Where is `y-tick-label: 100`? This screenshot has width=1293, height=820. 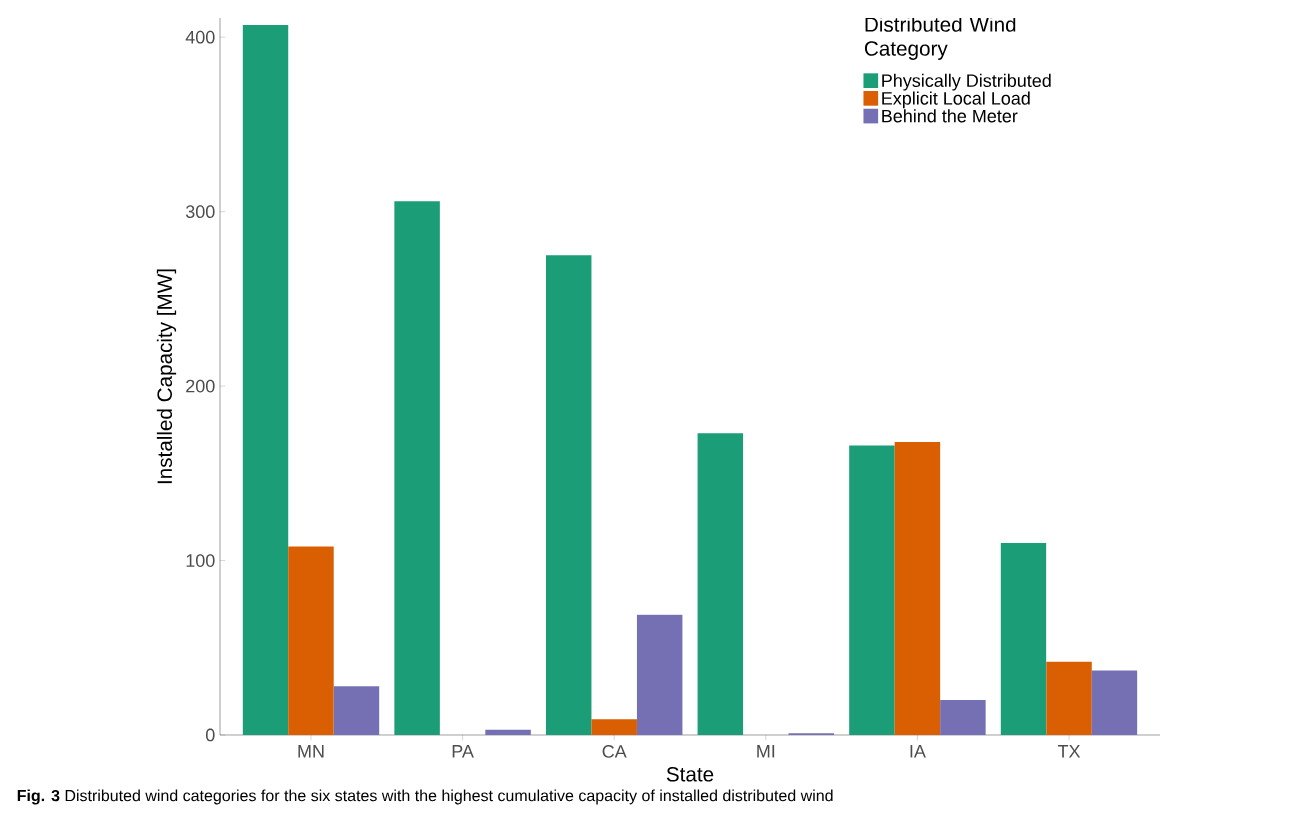
y-tick-label: 100 is located at coordinates (200, 560).